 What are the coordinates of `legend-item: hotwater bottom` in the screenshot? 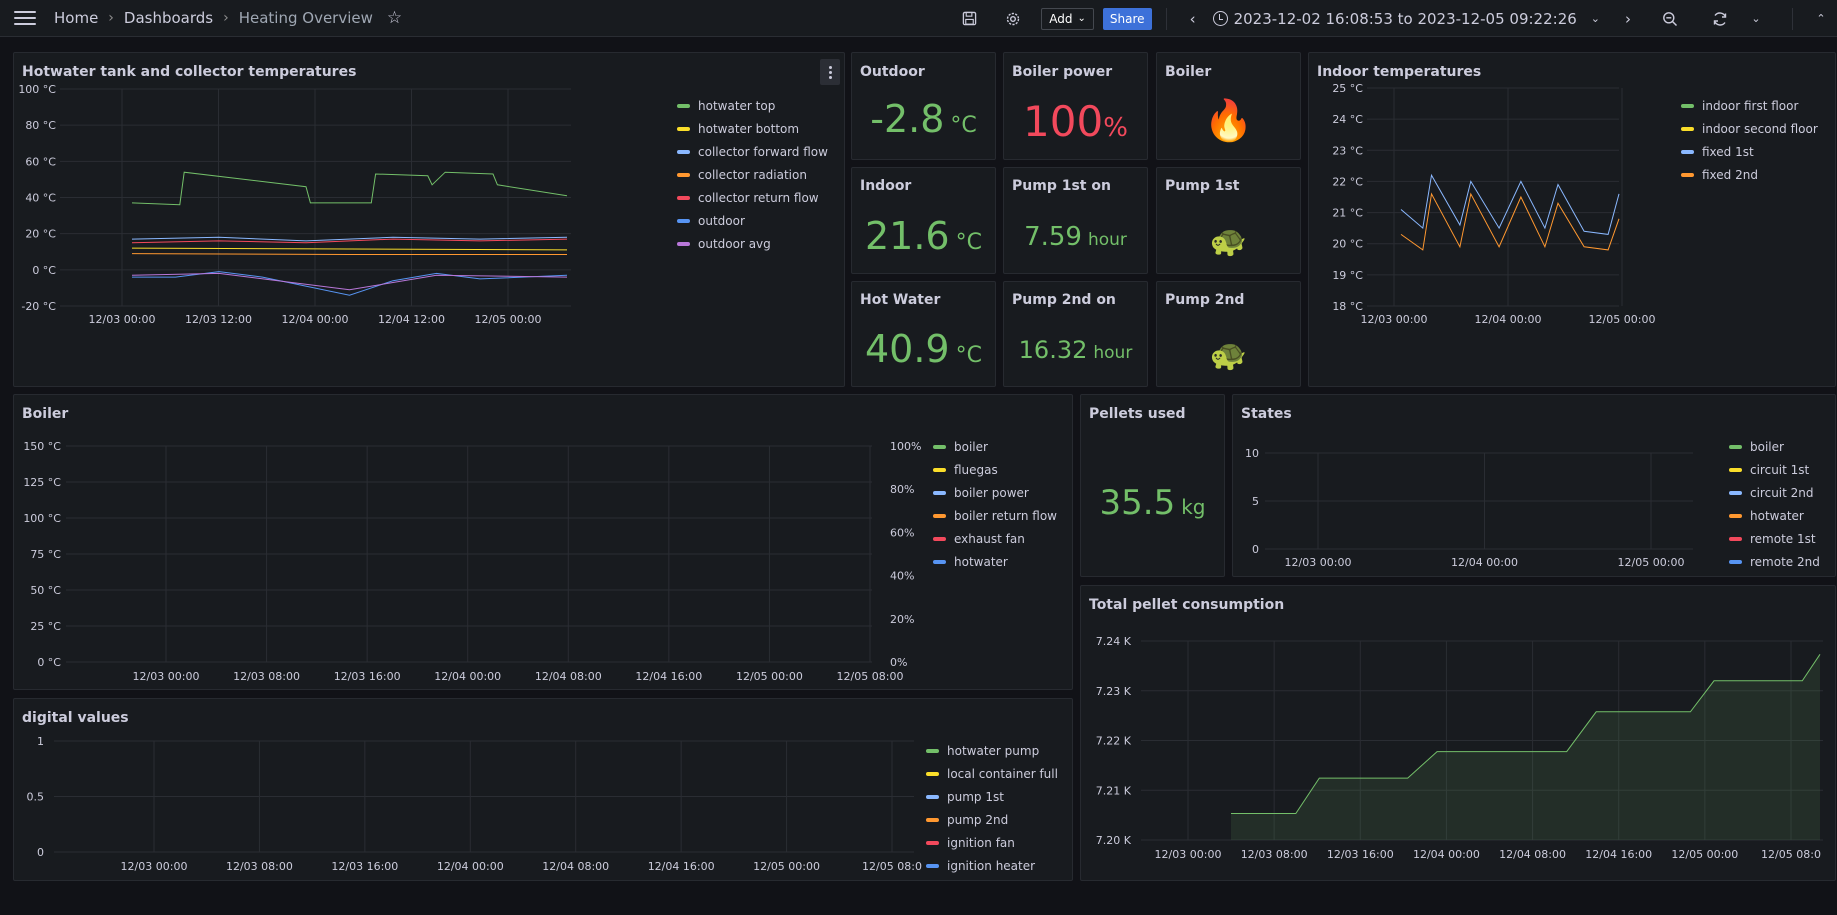 It's located at (752, 128).